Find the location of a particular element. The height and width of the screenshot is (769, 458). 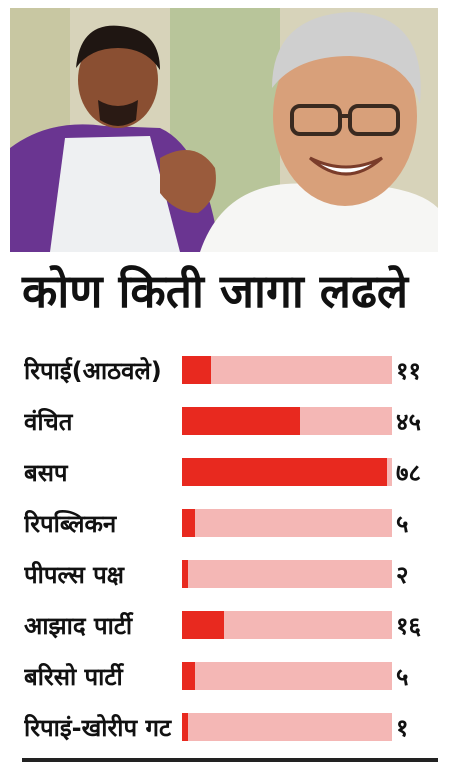

category-label: आझाद पार्टी is located at coordinates (78, 626).